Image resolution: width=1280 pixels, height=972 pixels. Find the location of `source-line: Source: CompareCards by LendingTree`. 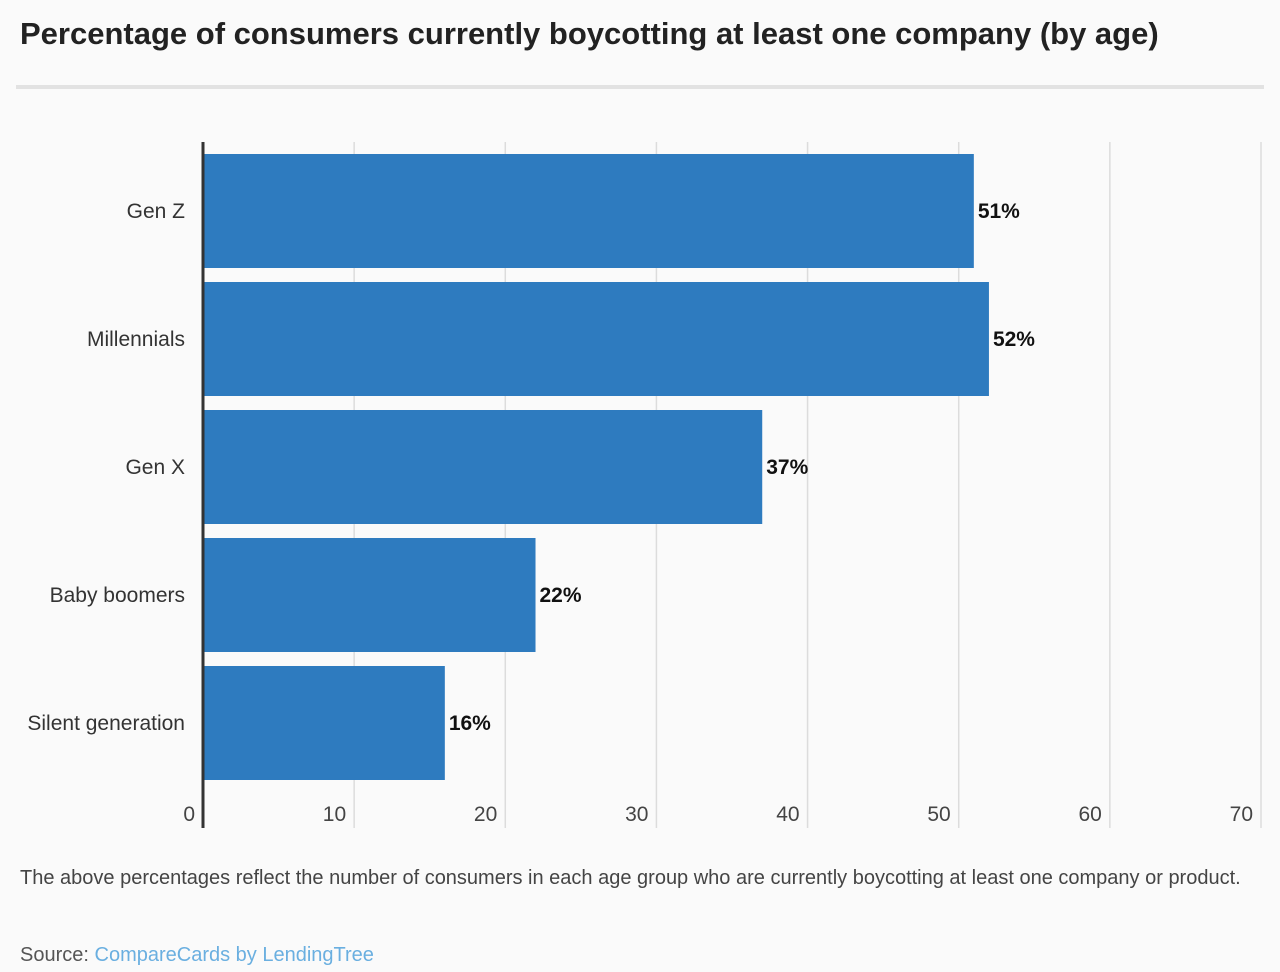

source-line: Source: CompareCards by LendingTree is located at coordinates (197, 955).